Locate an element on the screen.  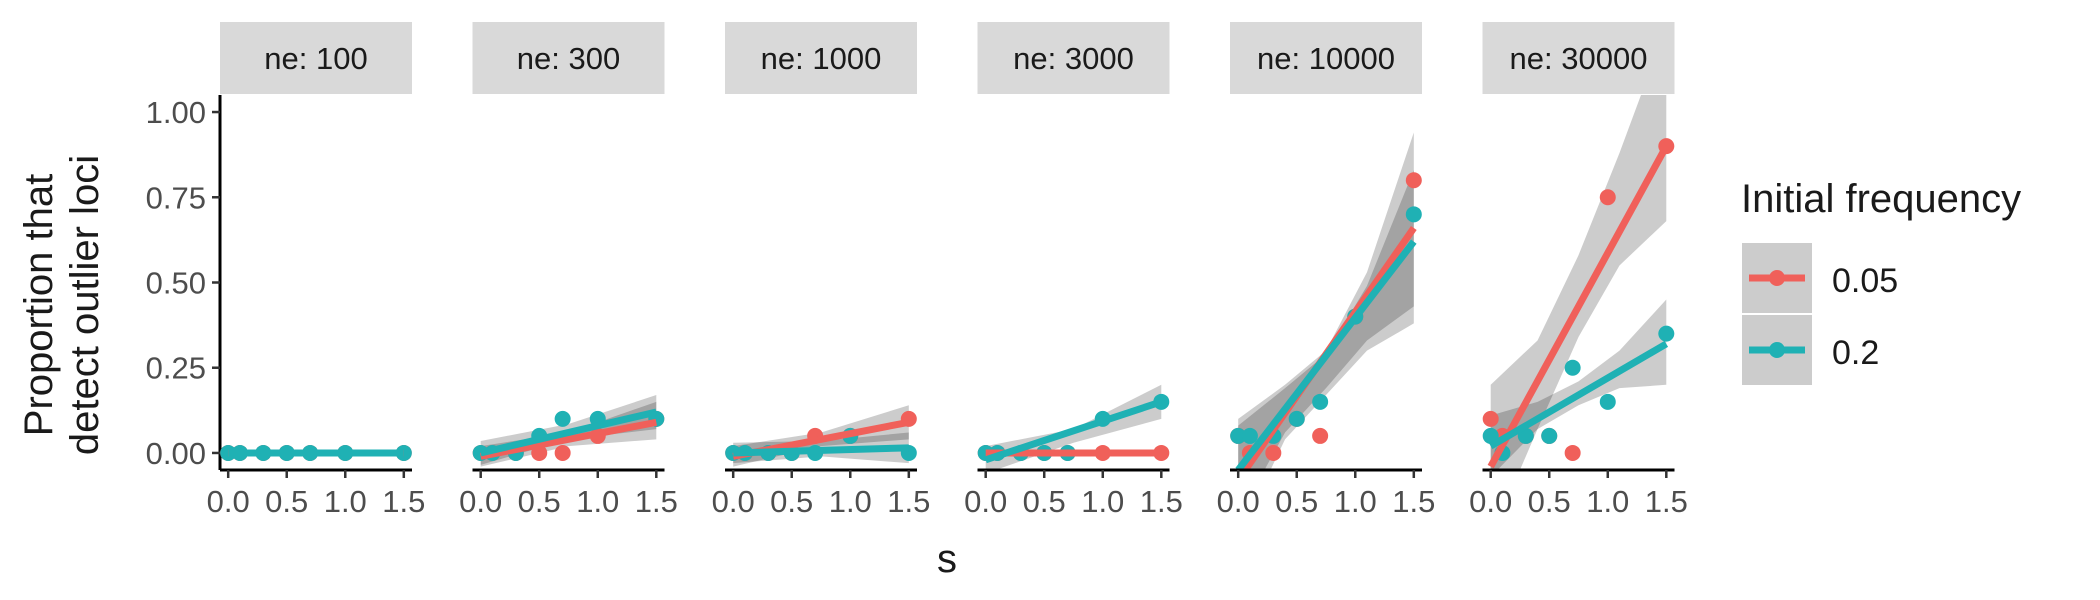
facet-strip-label: ne: 10000 is located at coordinates (1326, 58).